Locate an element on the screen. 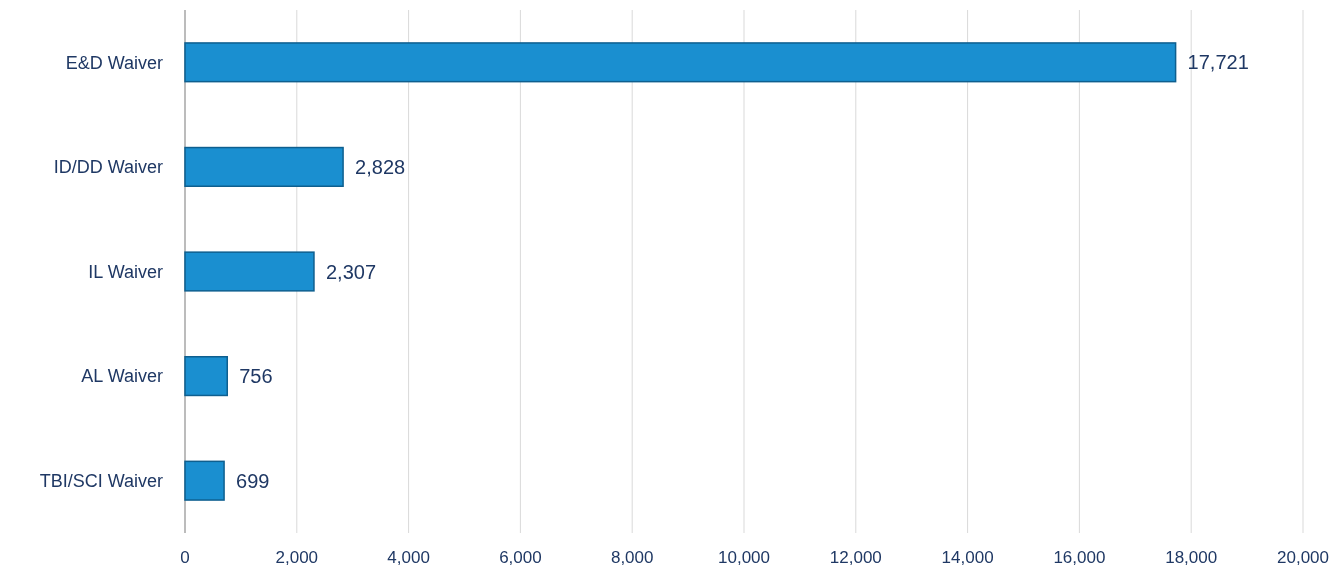 Image resolution: width=1338 pixels, height=581 pixels. x-tick-label: 18,000 is located at coordinates (1191, 557).